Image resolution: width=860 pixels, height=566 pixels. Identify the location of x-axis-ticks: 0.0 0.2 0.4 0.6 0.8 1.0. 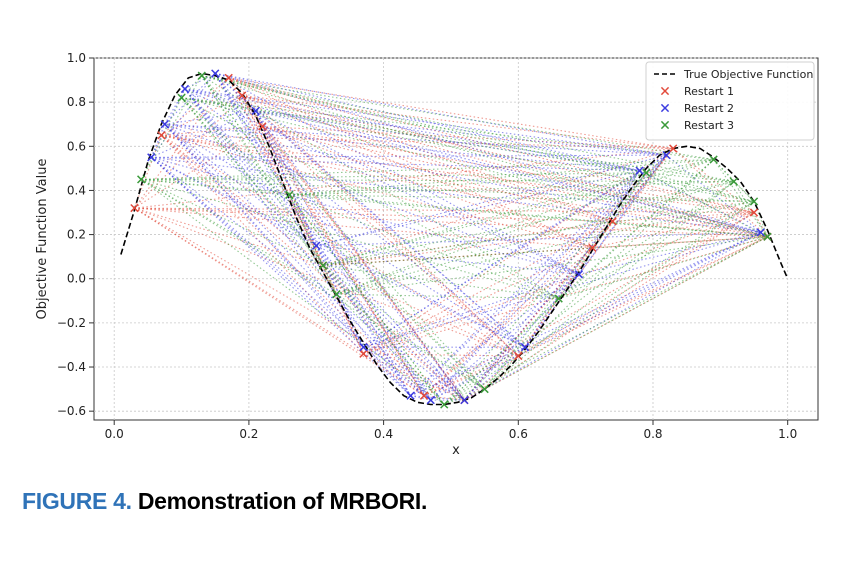
(451, 430).